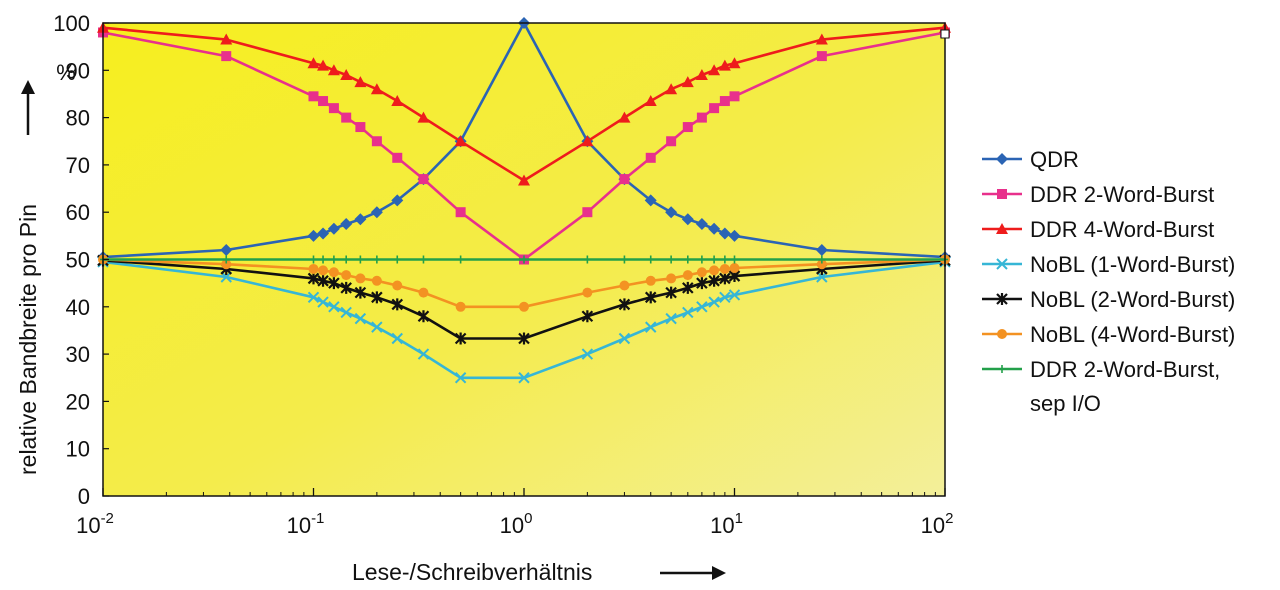 The image size is (1280, 590). Describe the element at coordinates (78, 212) in the screenshot. I see `y-tick-label: 60` at that location.